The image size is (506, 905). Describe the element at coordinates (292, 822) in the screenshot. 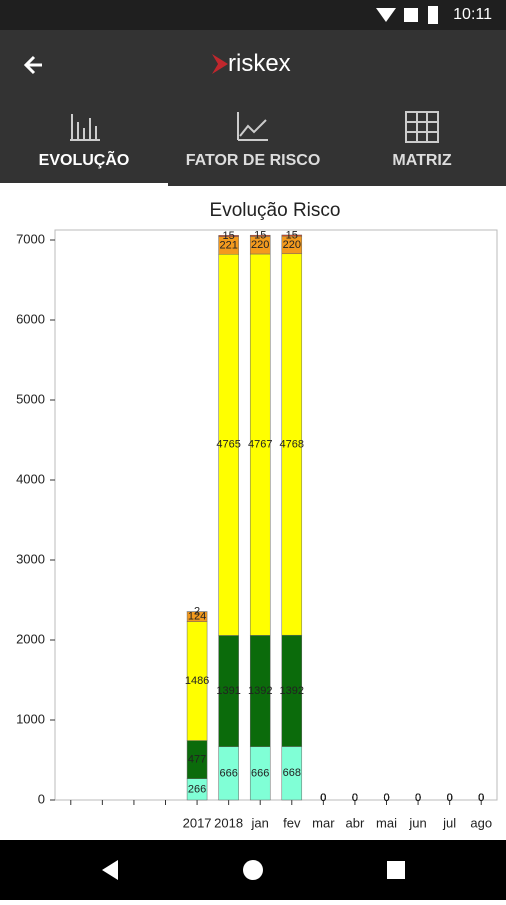

I see `x-tick-label: fev` at that location.